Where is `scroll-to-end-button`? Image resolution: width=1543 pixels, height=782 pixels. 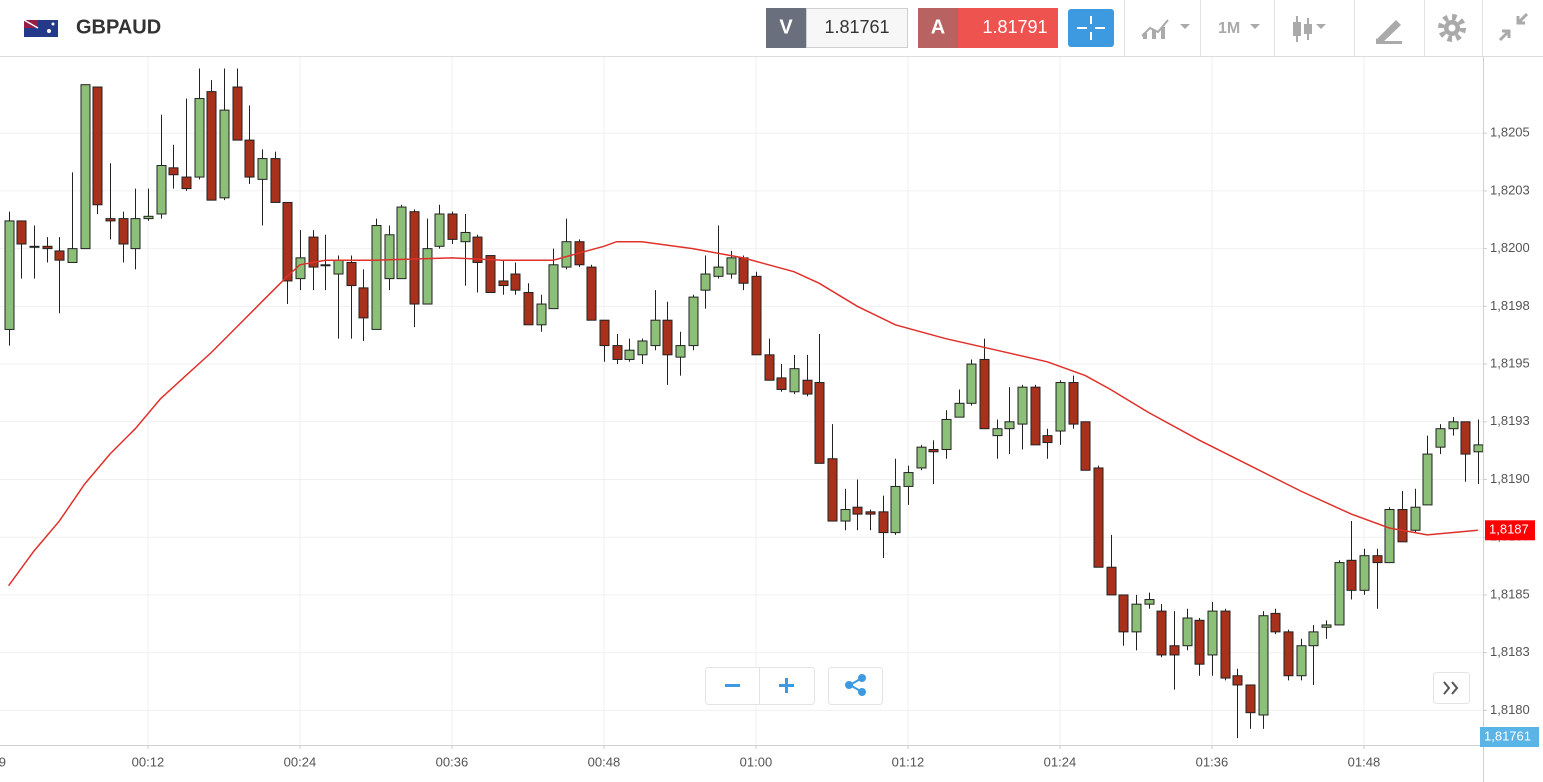
scroll-to-end-button is located at coordinates (1451, 688).